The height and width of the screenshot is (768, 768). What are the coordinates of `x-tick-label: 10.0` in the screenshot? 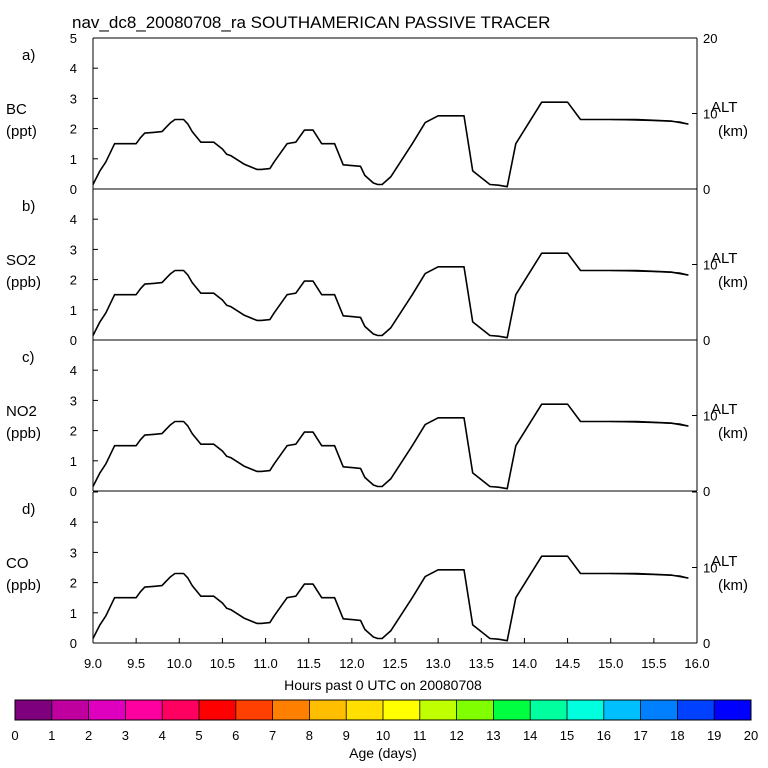 It's located at (179, 663).